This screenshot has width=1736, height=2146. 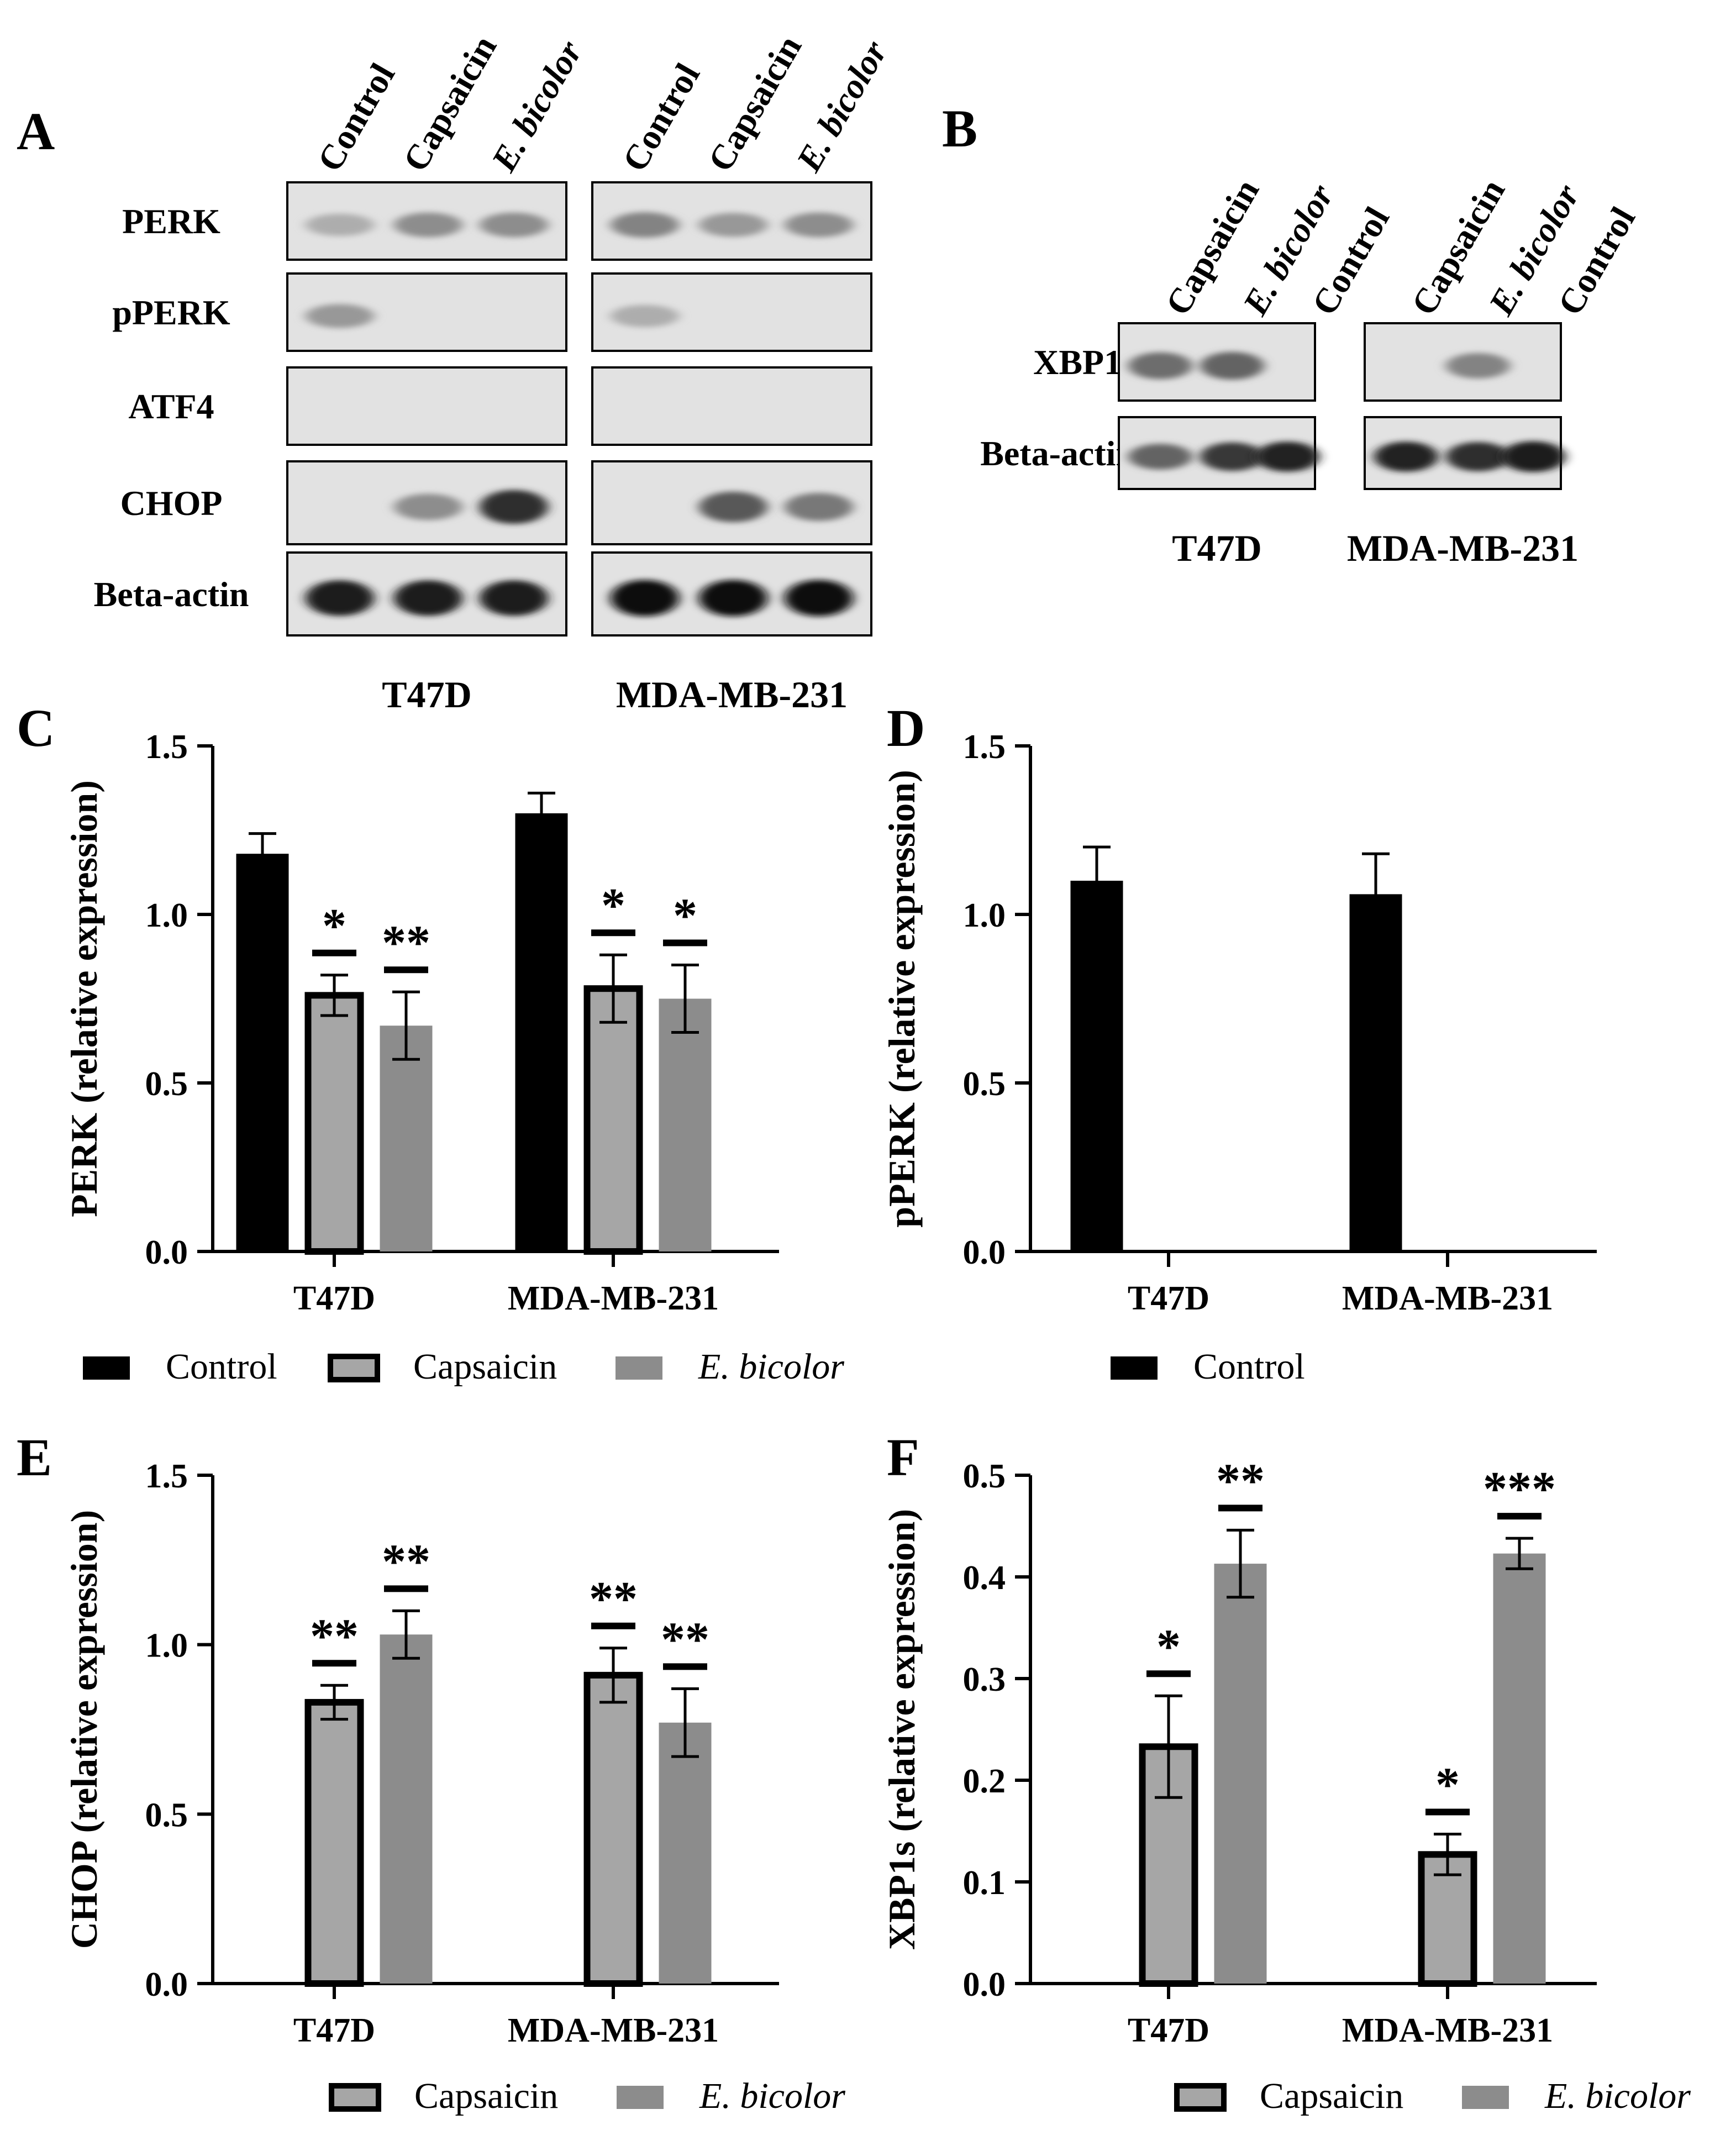 I want to click on row-label-pperk: pPERK, so click(x=171, y=312).